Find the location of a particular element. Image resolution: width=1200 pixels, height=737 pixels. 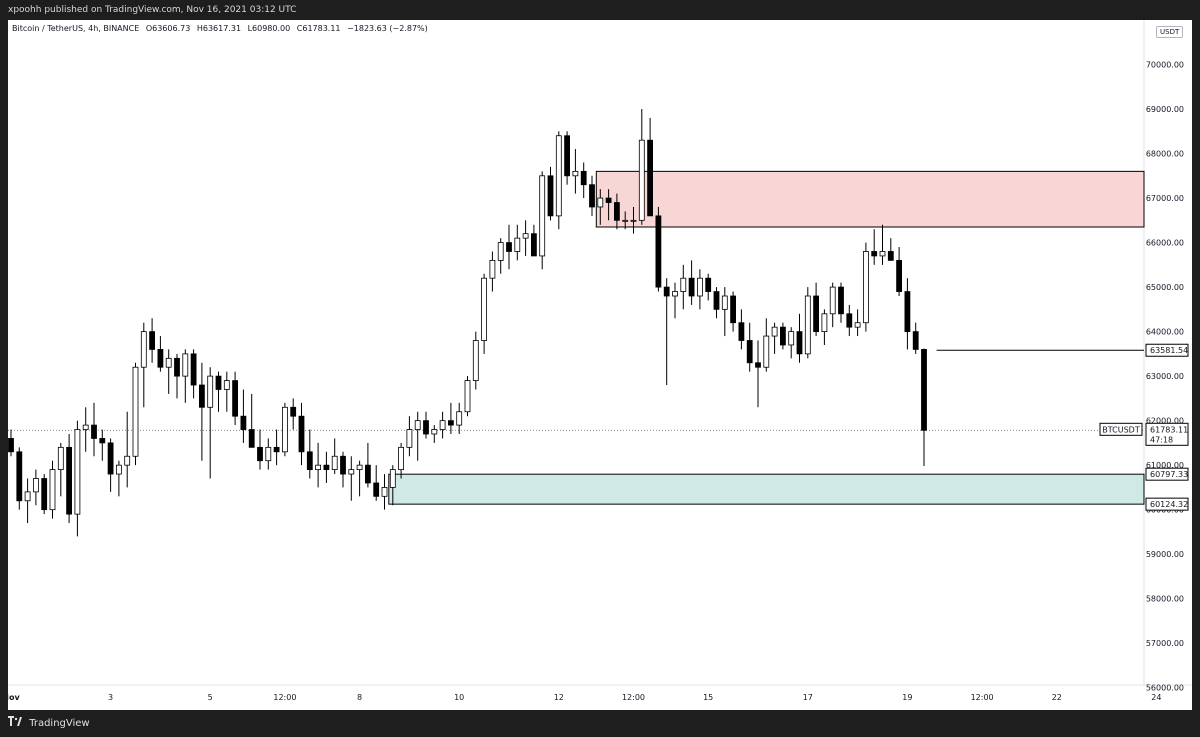

y-tick-label: 62000.00 is located at coordinates (1165, 421).